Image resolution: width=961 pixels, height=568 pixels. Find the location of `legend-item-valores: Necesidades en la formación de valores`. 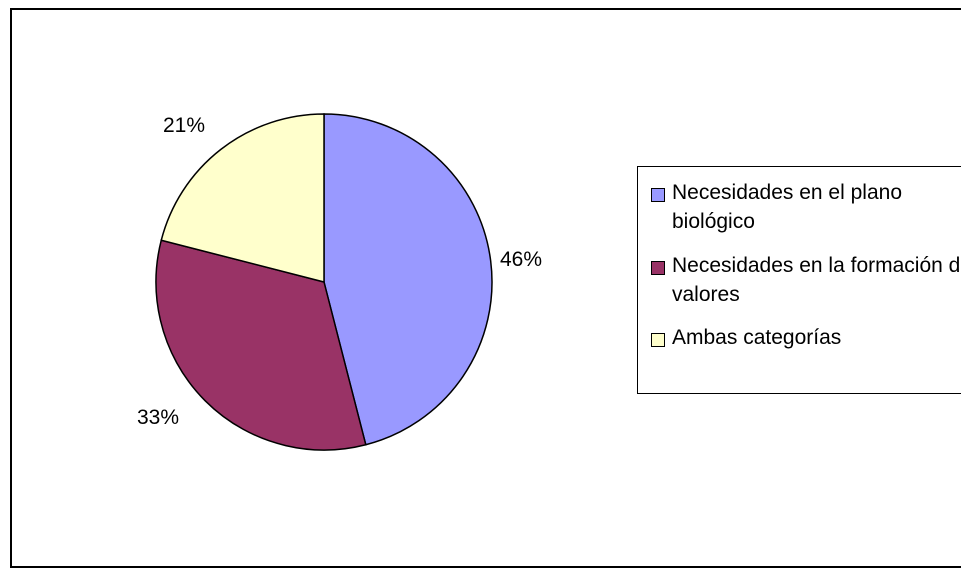

legend-item-valores: Necesidades en la formación de valores is located at coordinates (806, 280).